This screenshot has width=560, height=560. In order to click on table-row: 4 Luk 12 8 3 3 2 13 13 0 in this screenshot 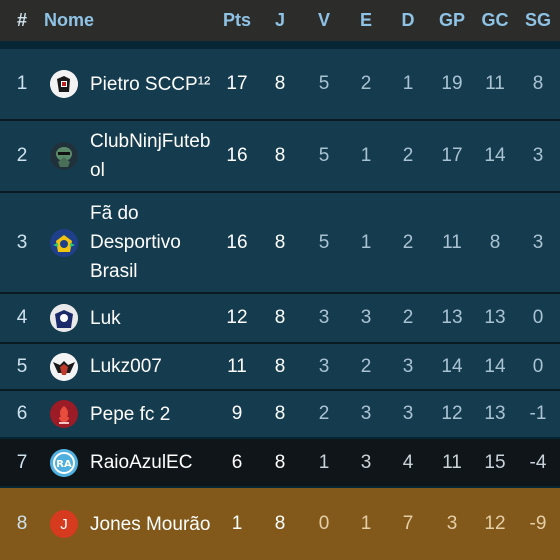, I will do `click(280, 318)`.